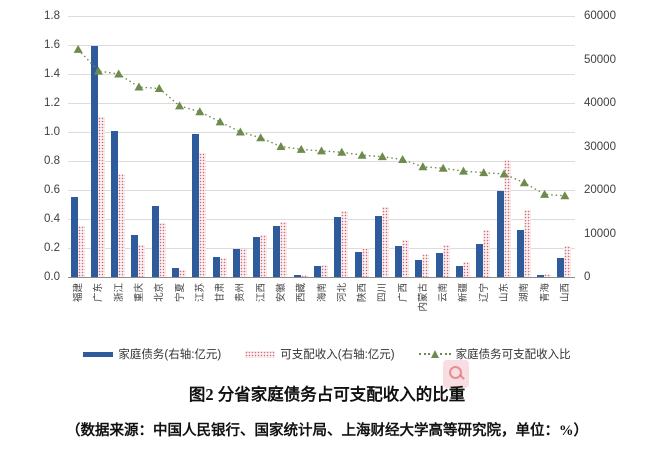 This screenshot has width=654, height=453. I want to click on x-tick-label: 内蒙古, so click(423, 297).